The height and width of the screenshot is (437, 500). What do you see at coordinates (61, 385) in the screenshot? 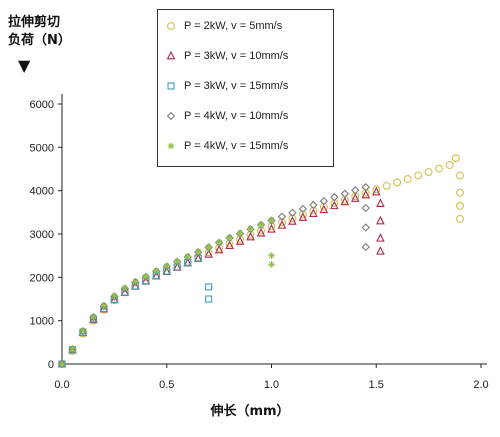
I see `x-tick-label: 0.0` at bounding box center [61, 385].